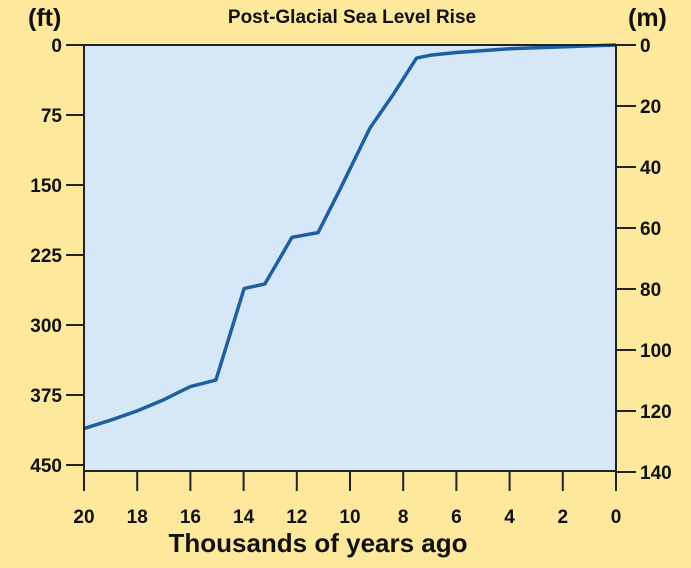 Image resolution: width=691 pixels, height=568 pixels. What do you see at coordinates (647, 18) in the screenshot?
I see `right-axis-unit: (m)` at bounding box center [647, 18].